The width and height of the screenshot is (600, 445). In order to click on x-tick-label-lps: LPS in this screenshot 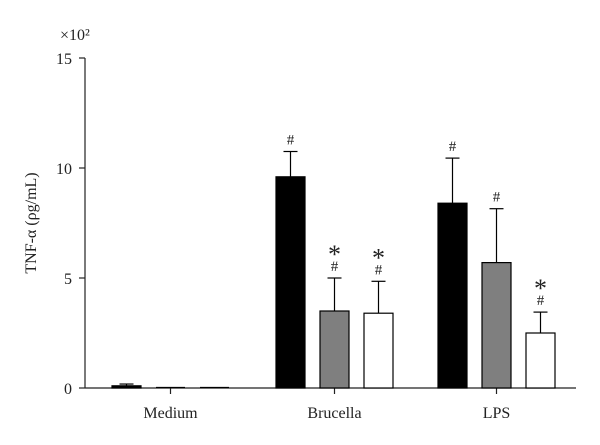, I will do `click(497, 413)`.